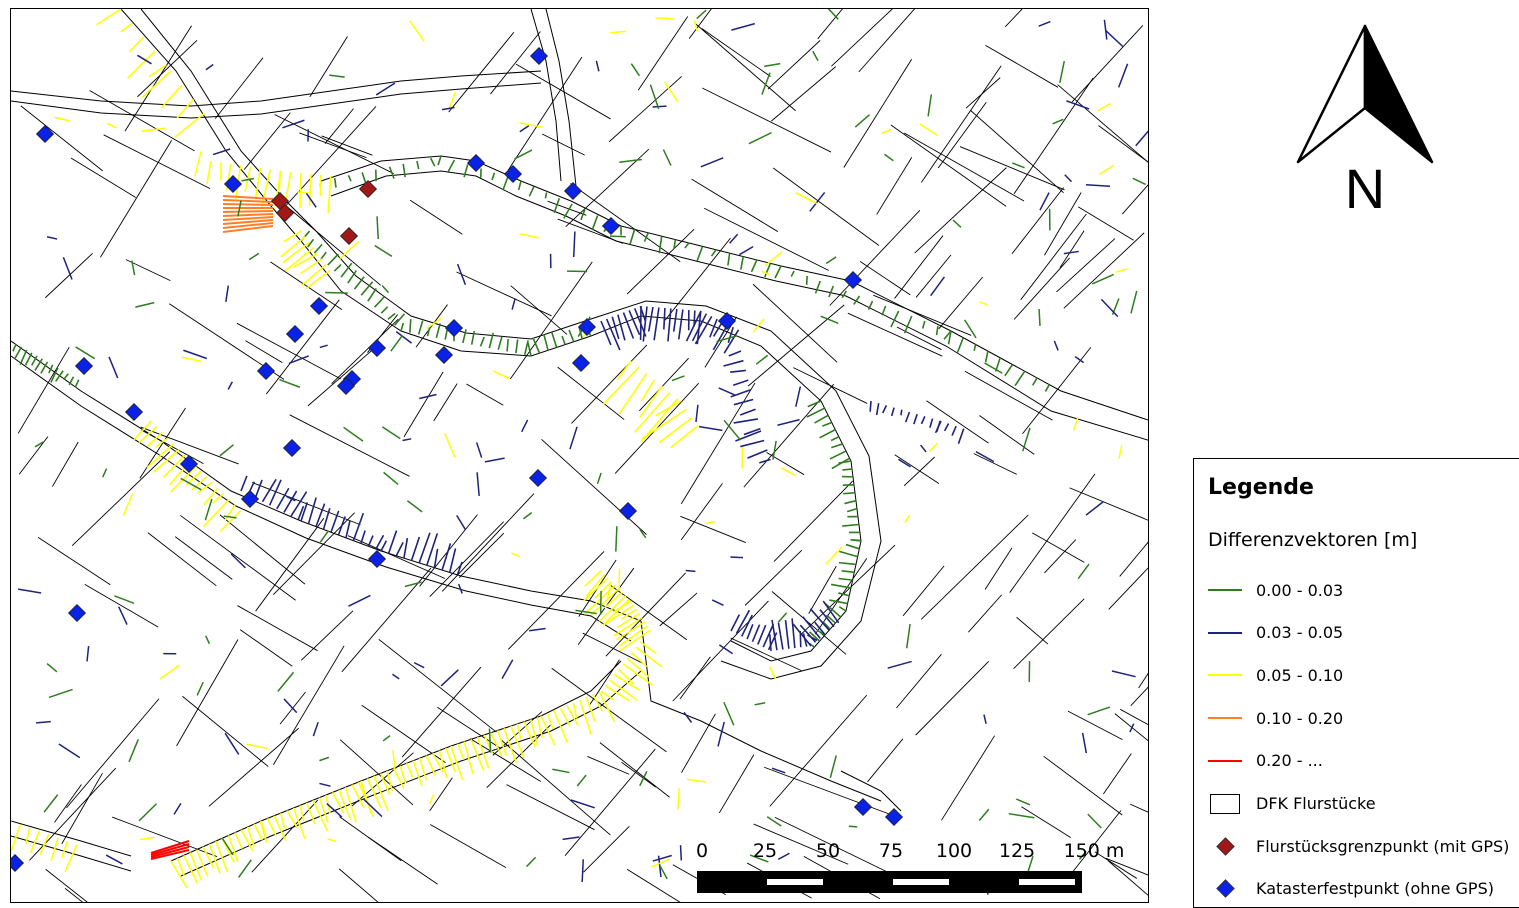 The image size is (1519, 908). I want to click on legend-item: 0.05 - 0.10, so click(1275, 675).